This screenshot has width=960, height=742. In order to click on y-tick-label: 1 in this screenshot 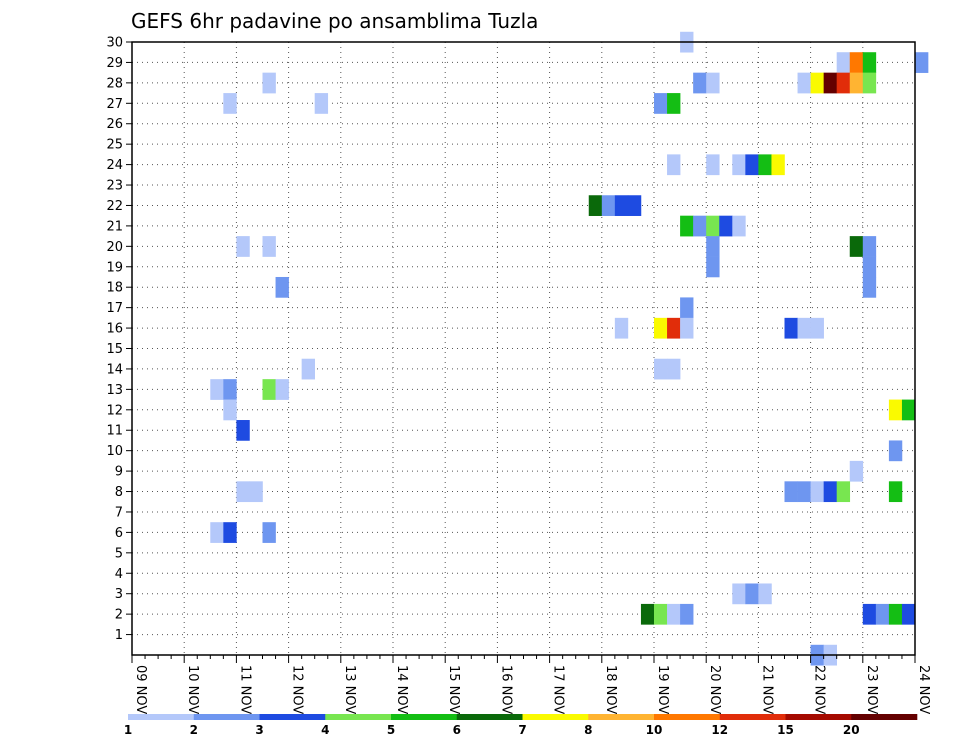, I will do `click(119, 635)`.